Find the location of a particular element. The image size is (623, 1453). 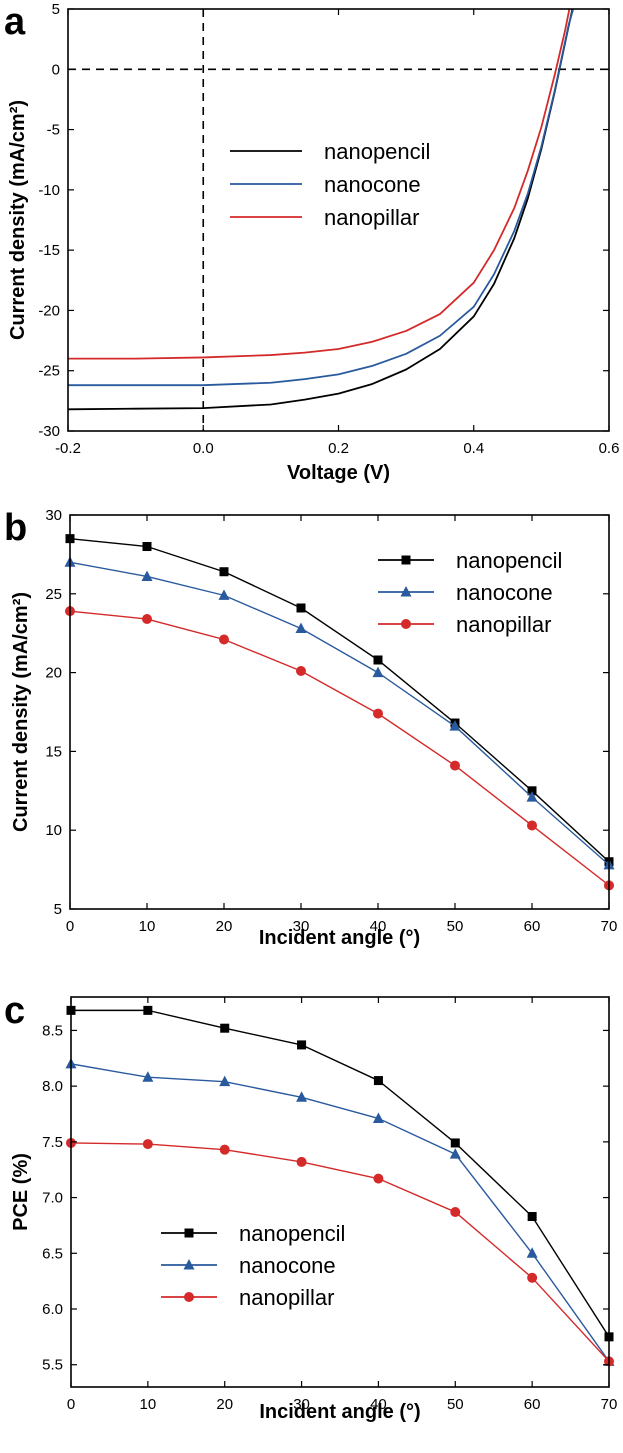

y-tick-label: 7.0 is located at coordinates (52, 1198).